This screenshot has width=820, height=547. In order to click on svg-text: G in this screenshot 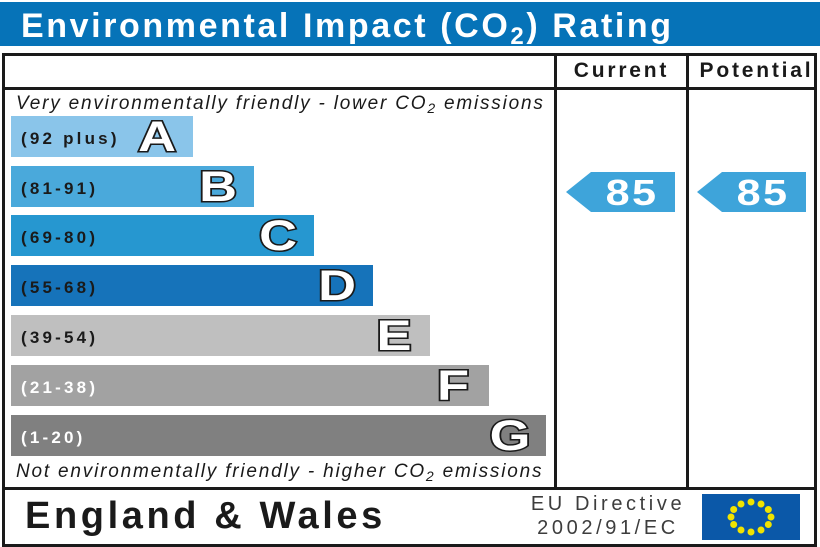, I will do `click(510, 435)`.